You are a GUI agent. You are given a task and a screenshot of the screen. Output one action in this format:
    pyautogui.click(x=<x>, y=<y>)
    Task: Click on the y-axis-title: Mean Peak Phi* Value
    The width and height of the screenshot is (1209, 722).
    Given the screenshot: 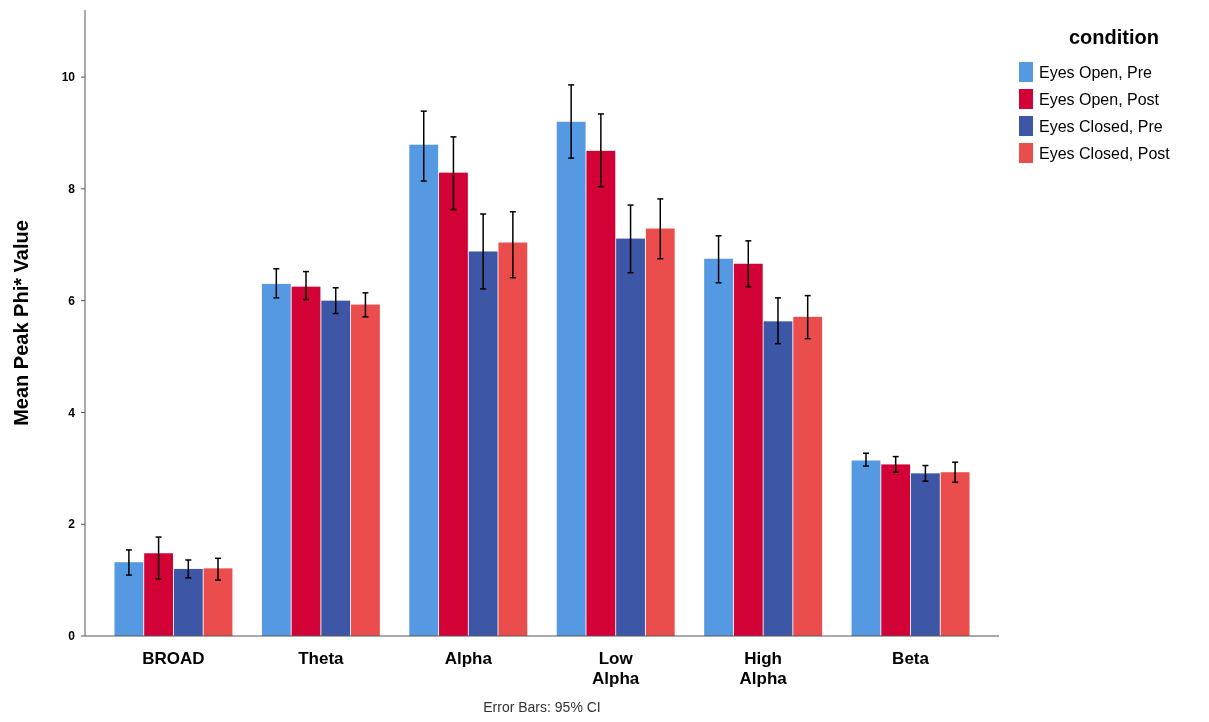 What is the action you would take?
    pyautogui.click(x=21, y=323)
    